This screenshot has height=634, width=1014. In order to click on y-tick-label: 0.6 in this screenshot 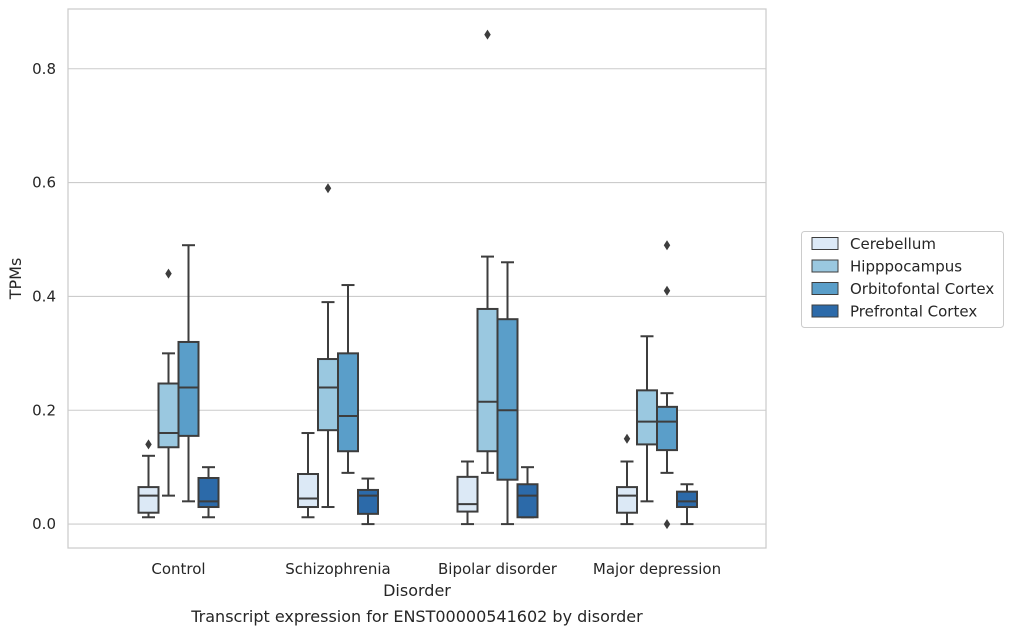, I will do `click(44, 183)`.